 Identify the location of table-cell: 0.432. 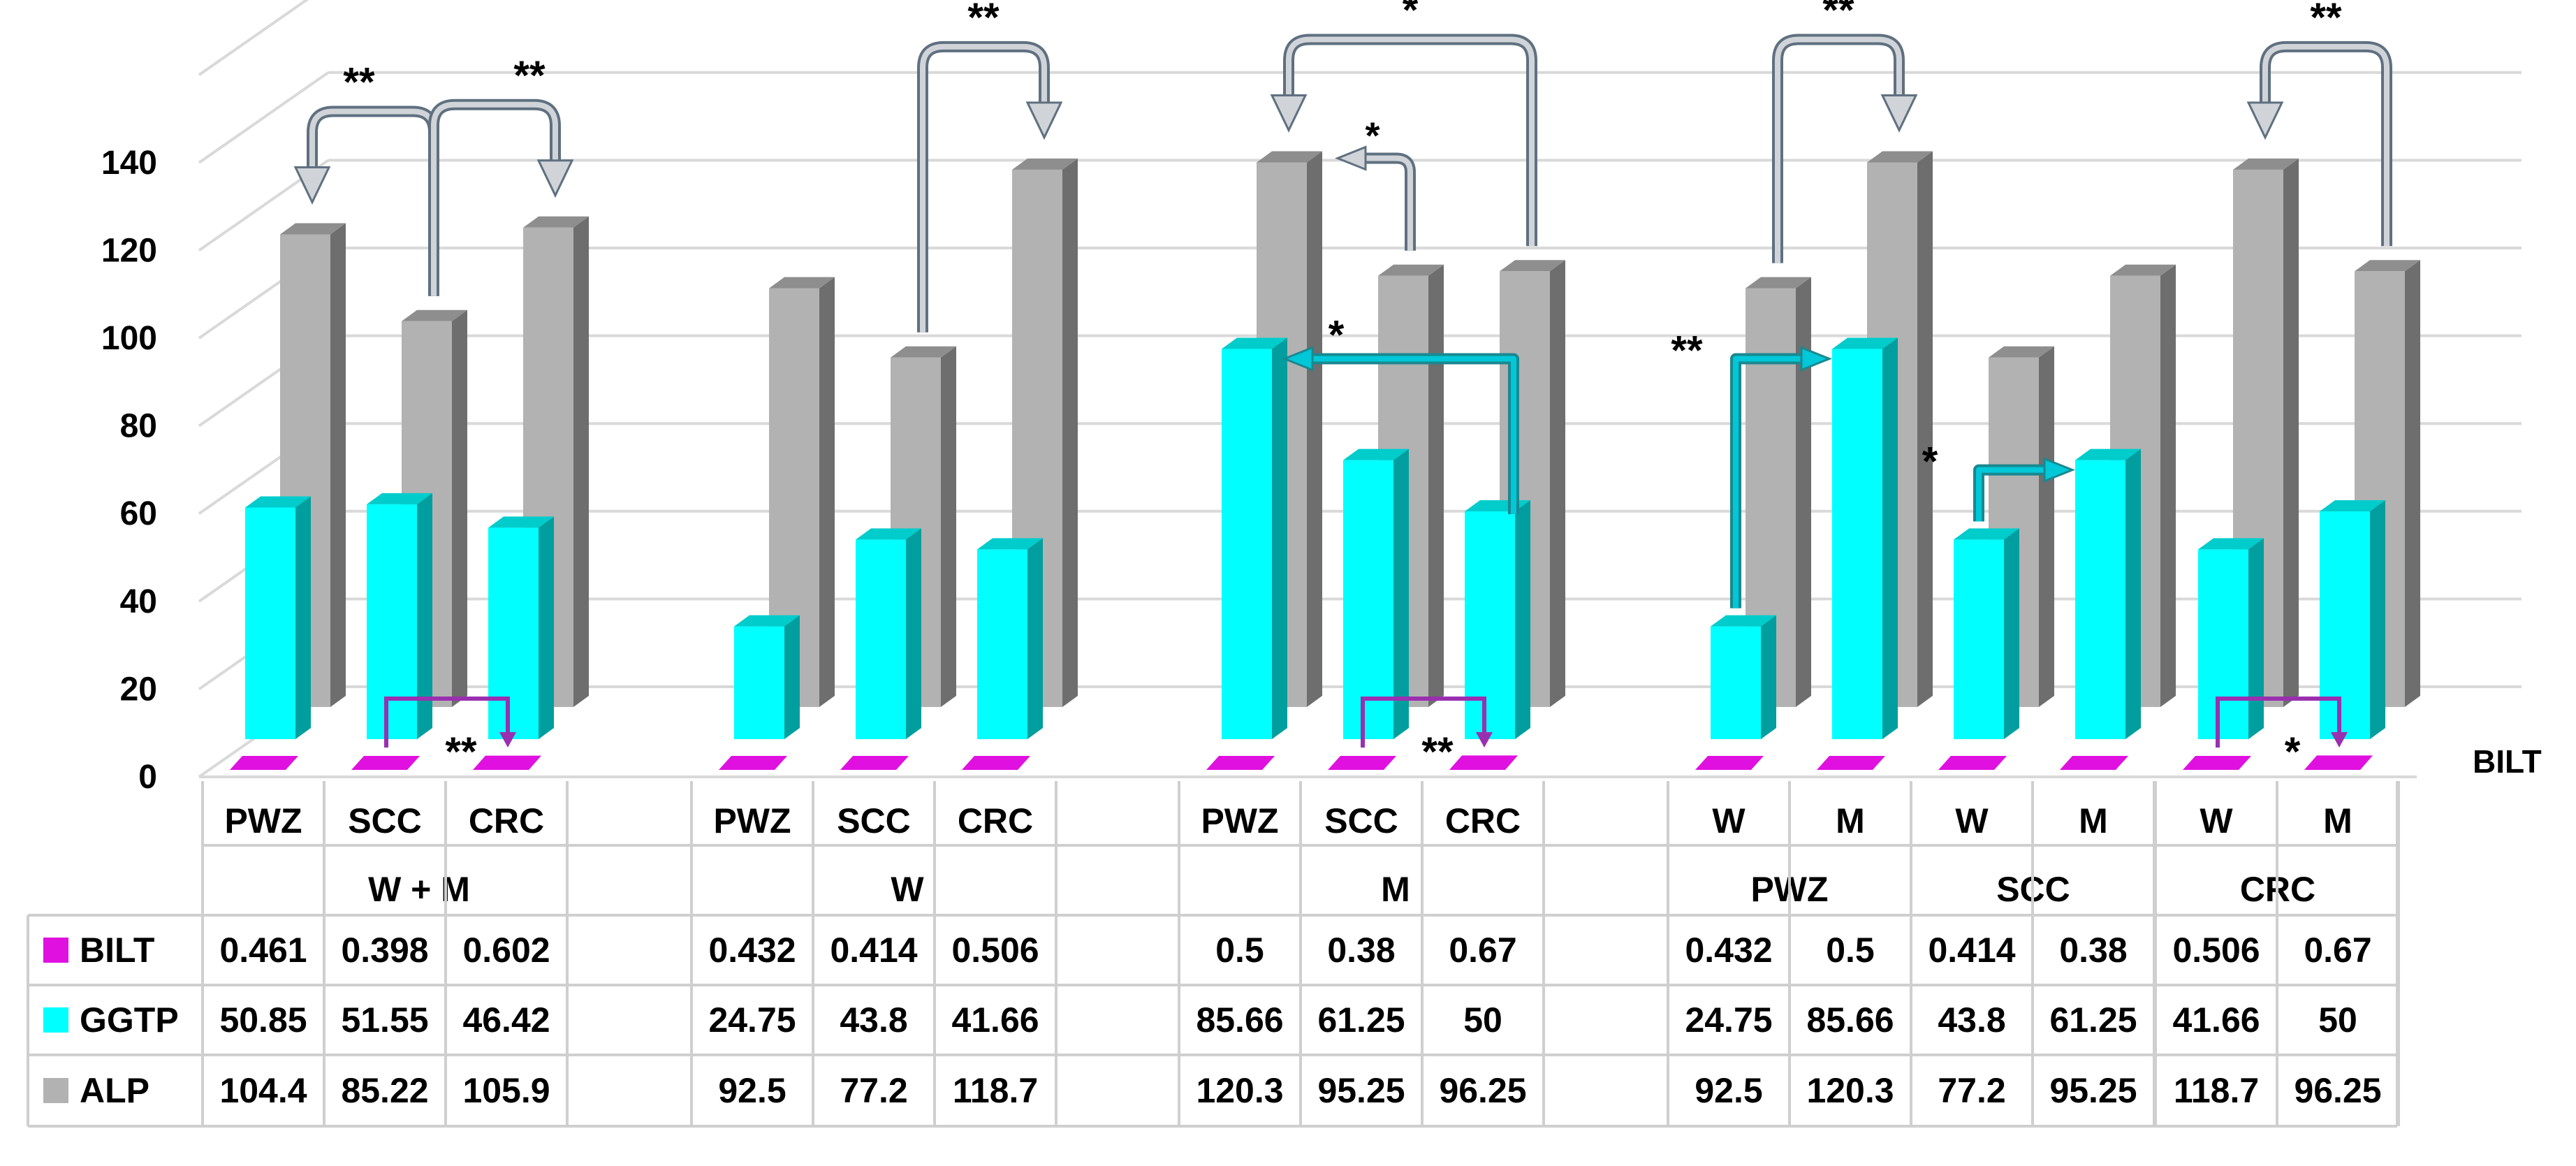
(1728, 950).